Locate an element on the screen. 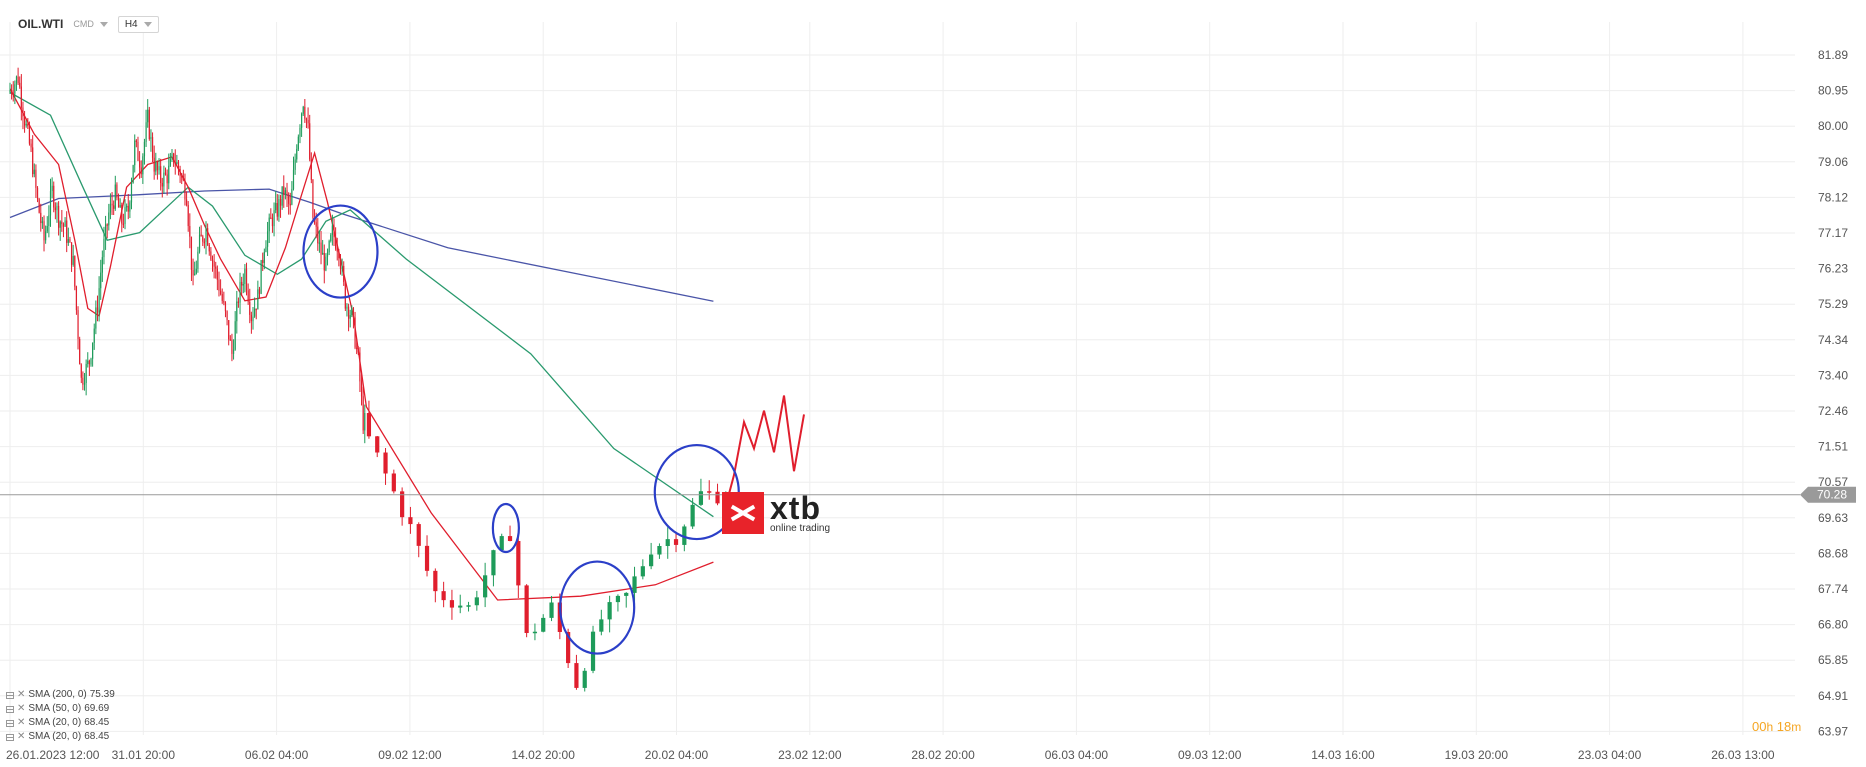 The width and height of the screenshot is (1866, 767). timeframe-selector: H4 is located at coordinates (138, 24).